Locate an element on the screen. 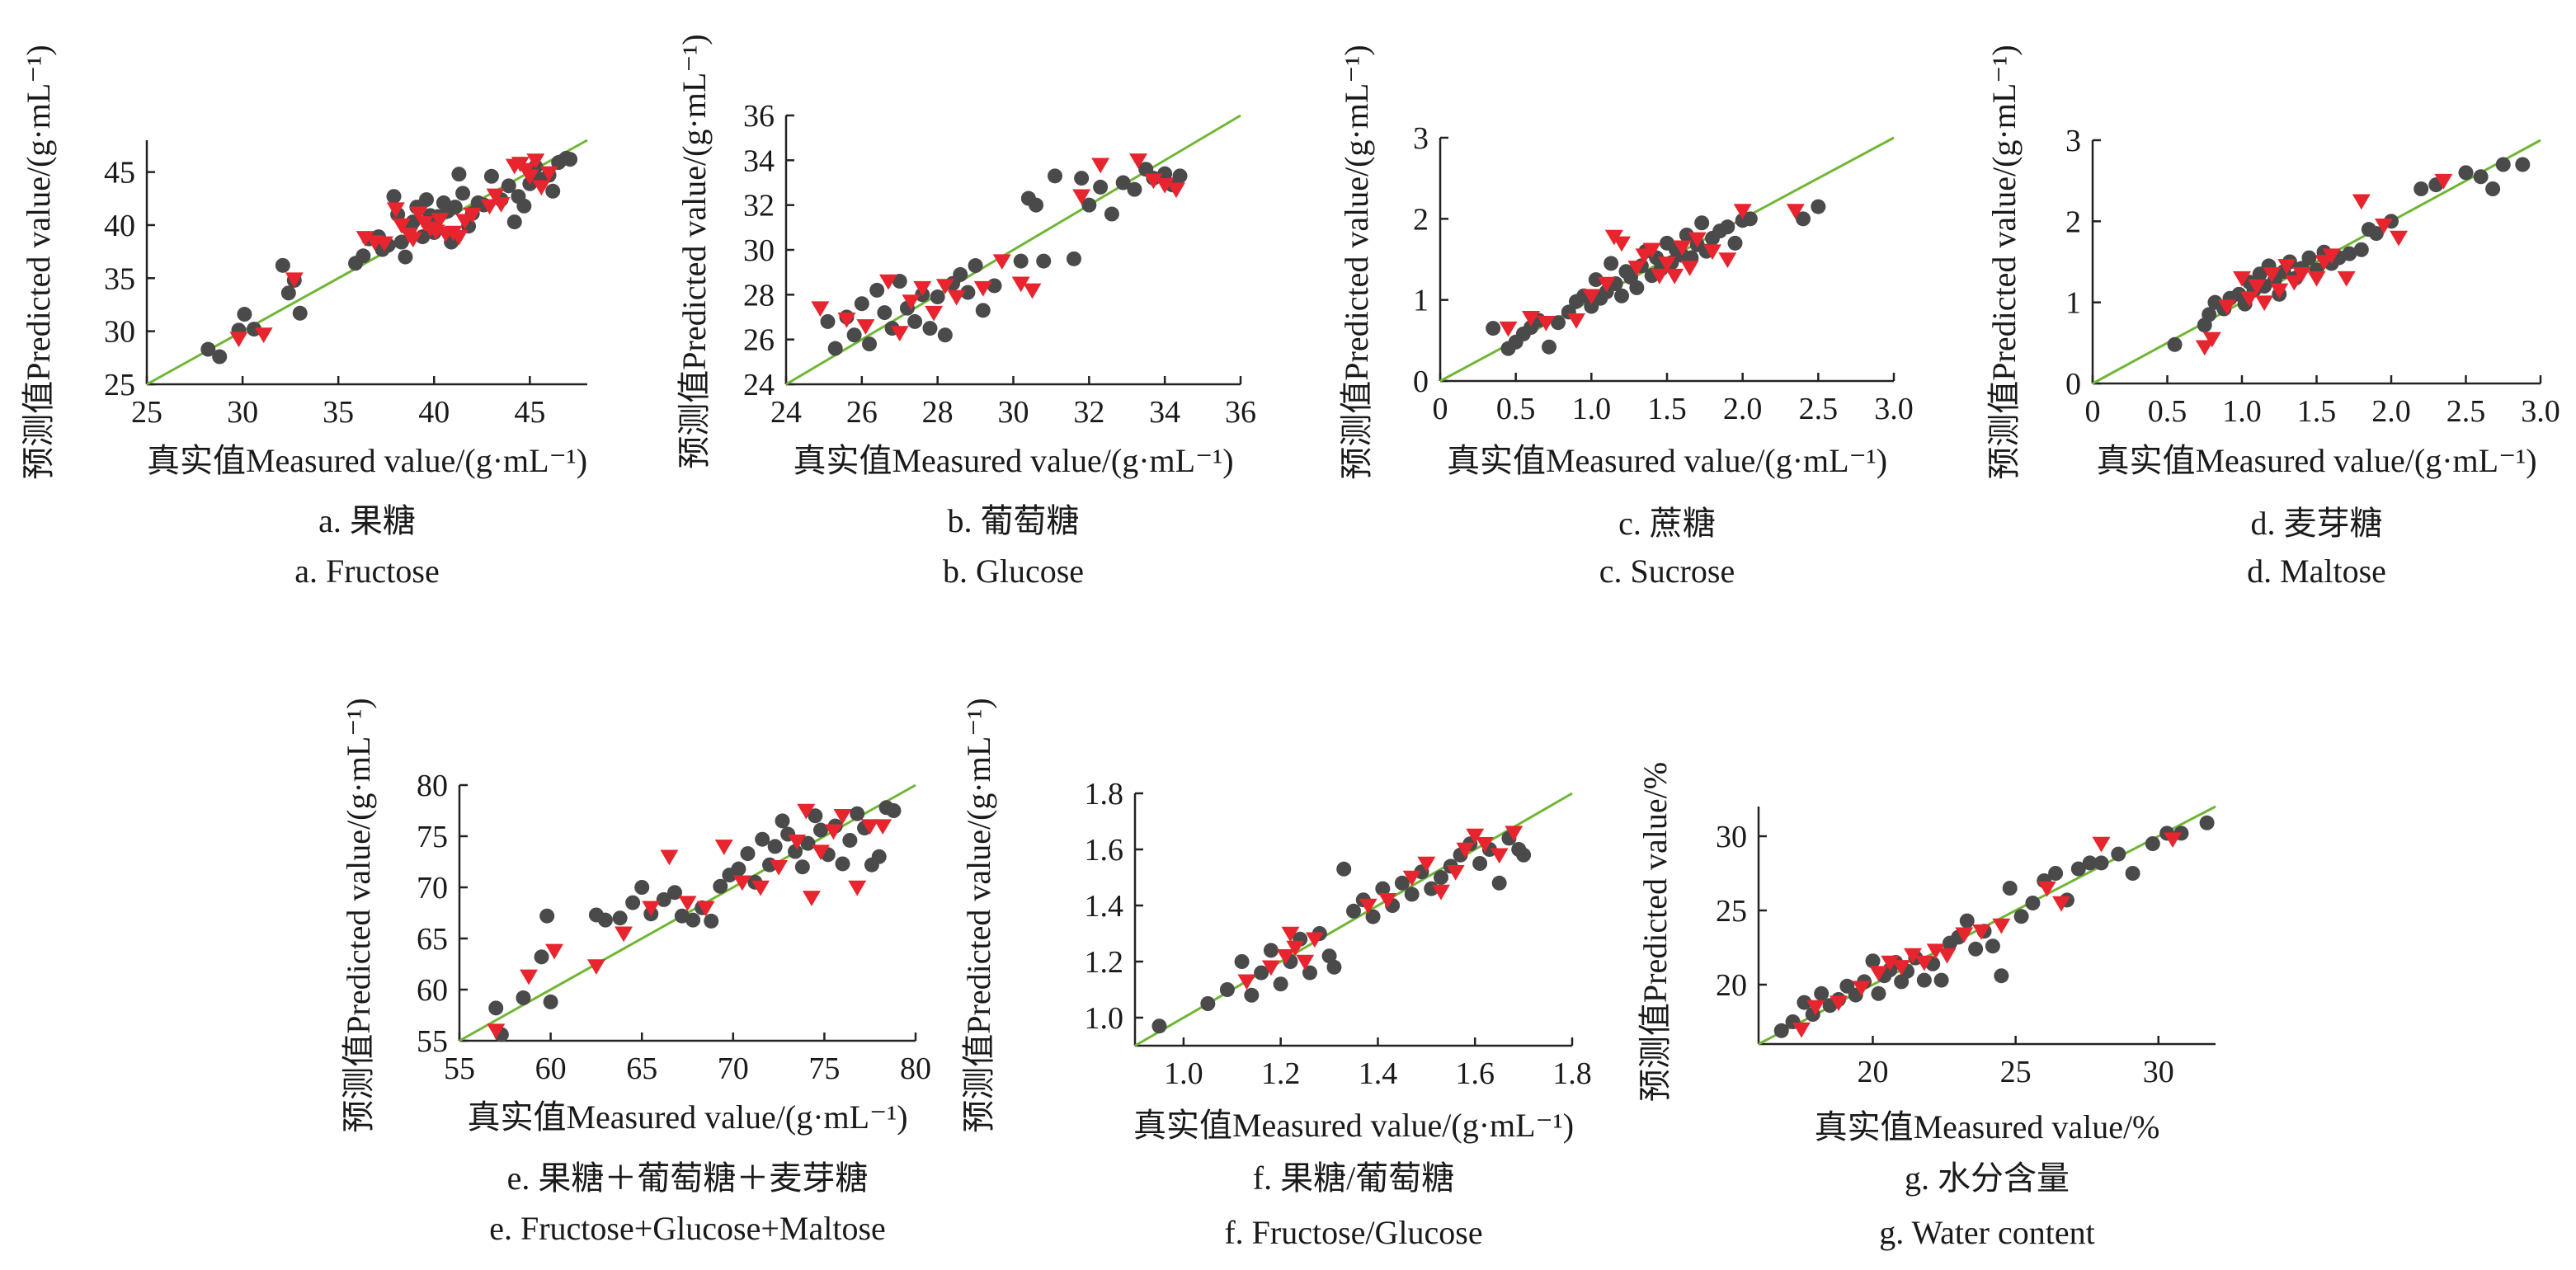  y-tick-label: 1 is located at coordinates (1421, 301).